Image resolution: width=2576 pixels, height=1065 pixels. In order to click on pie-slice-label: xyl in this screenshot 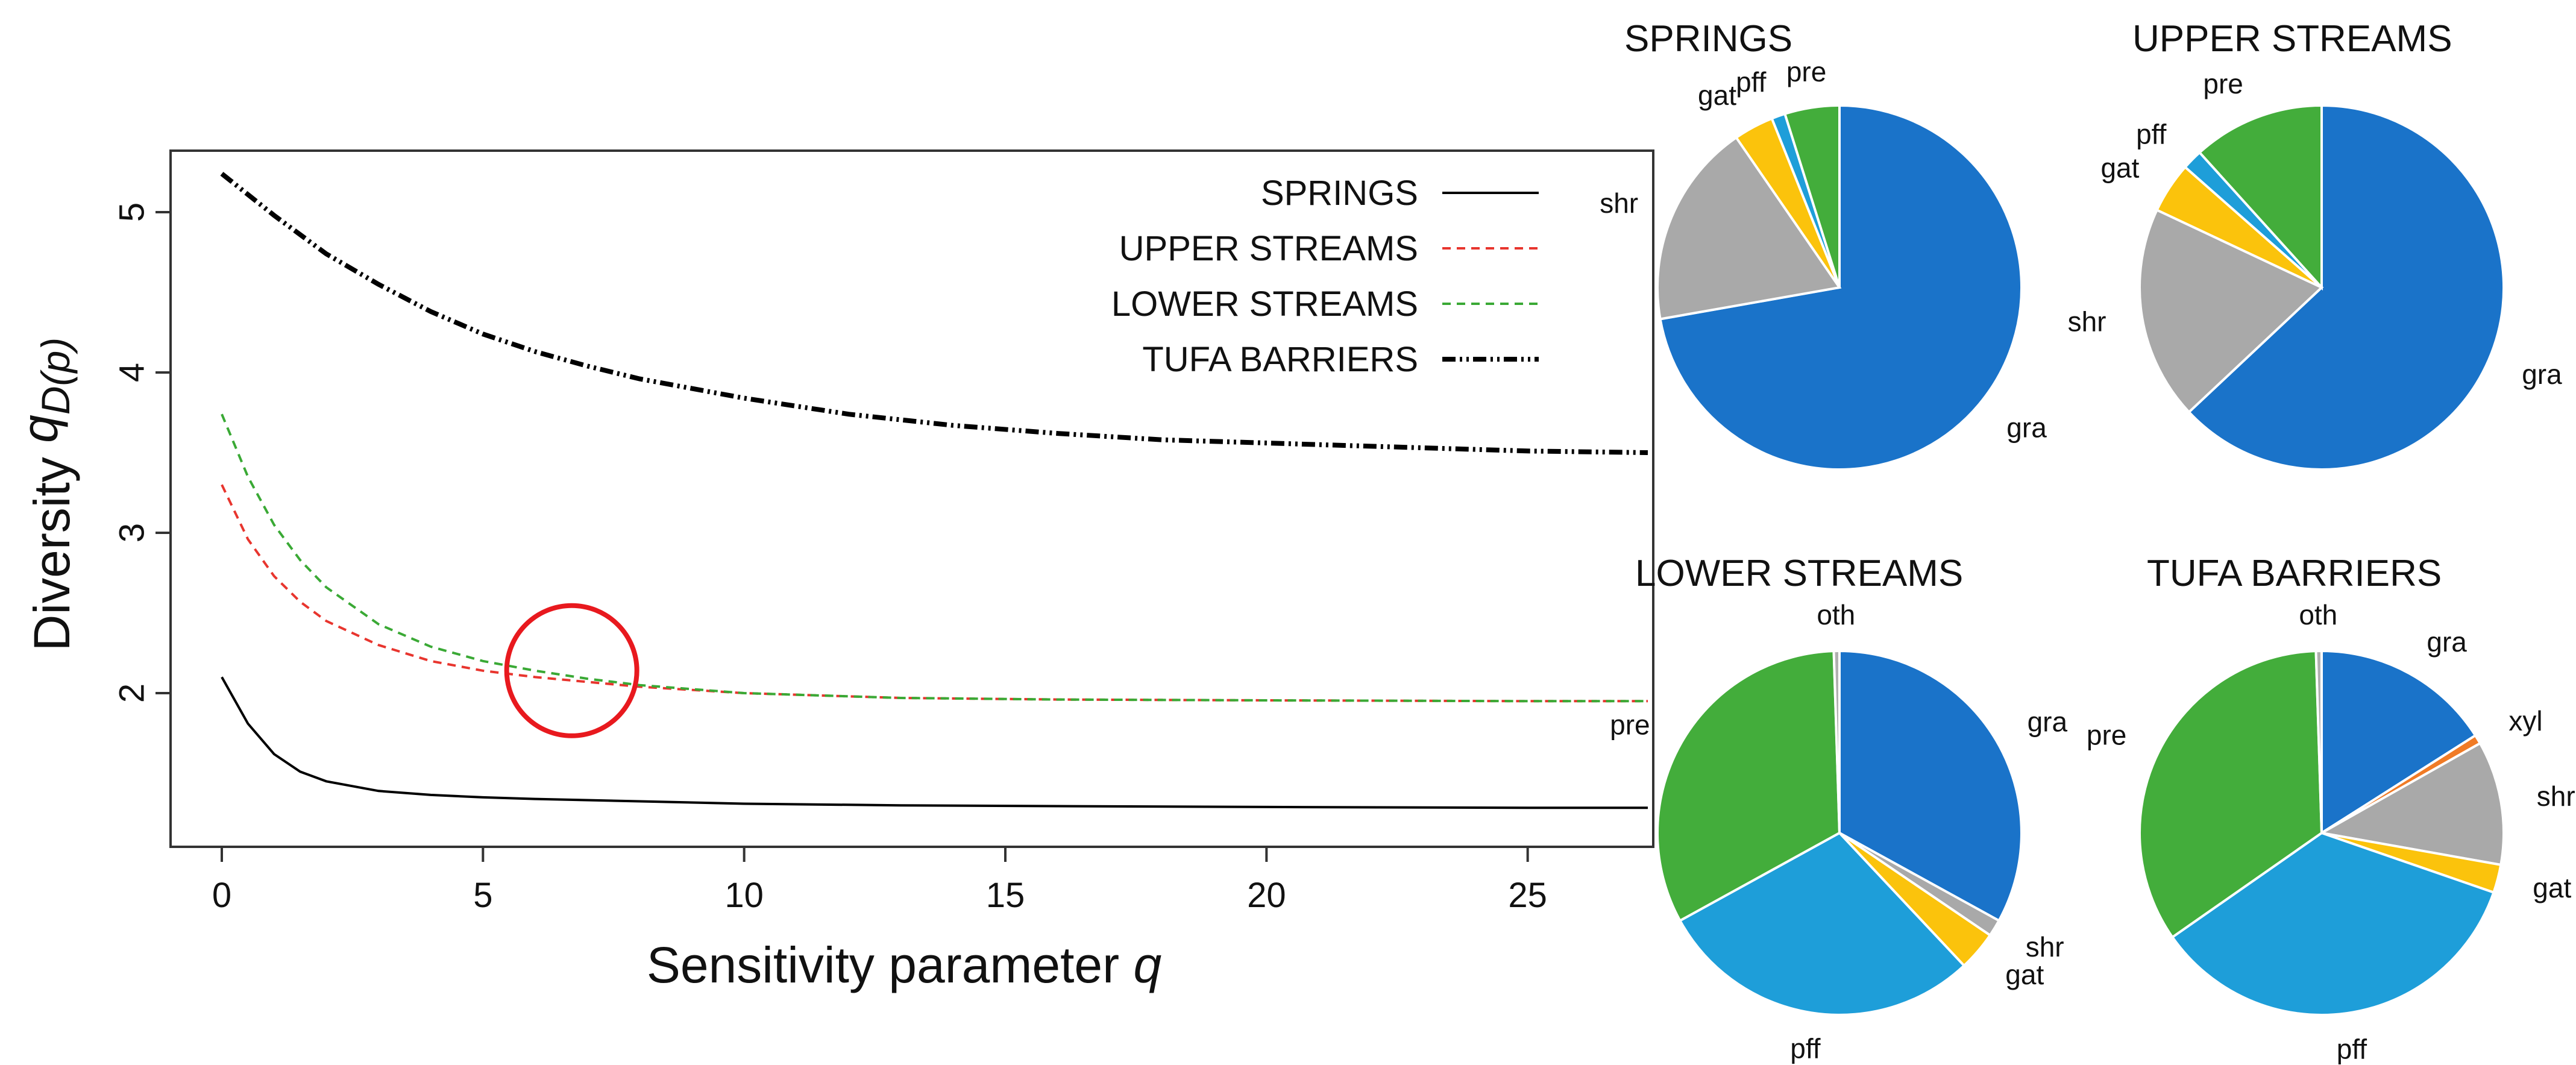, I will do `click(2525, 721)`.